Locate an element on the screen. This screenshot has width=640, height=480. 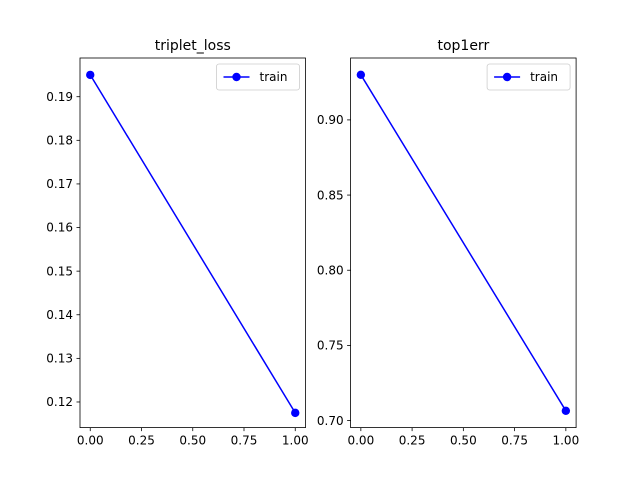
y-tick-label: 0.12 is located at coordinates (59, 402).